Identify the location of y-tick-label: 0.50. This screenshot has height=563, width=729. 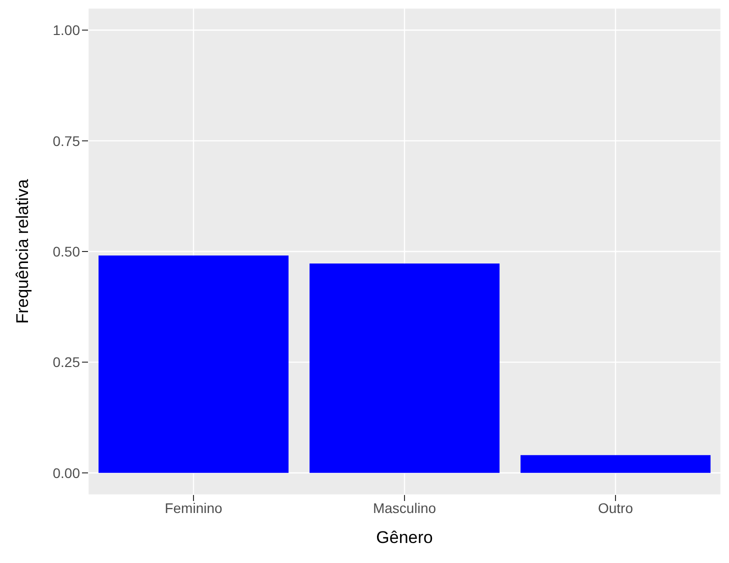
(66, 251).